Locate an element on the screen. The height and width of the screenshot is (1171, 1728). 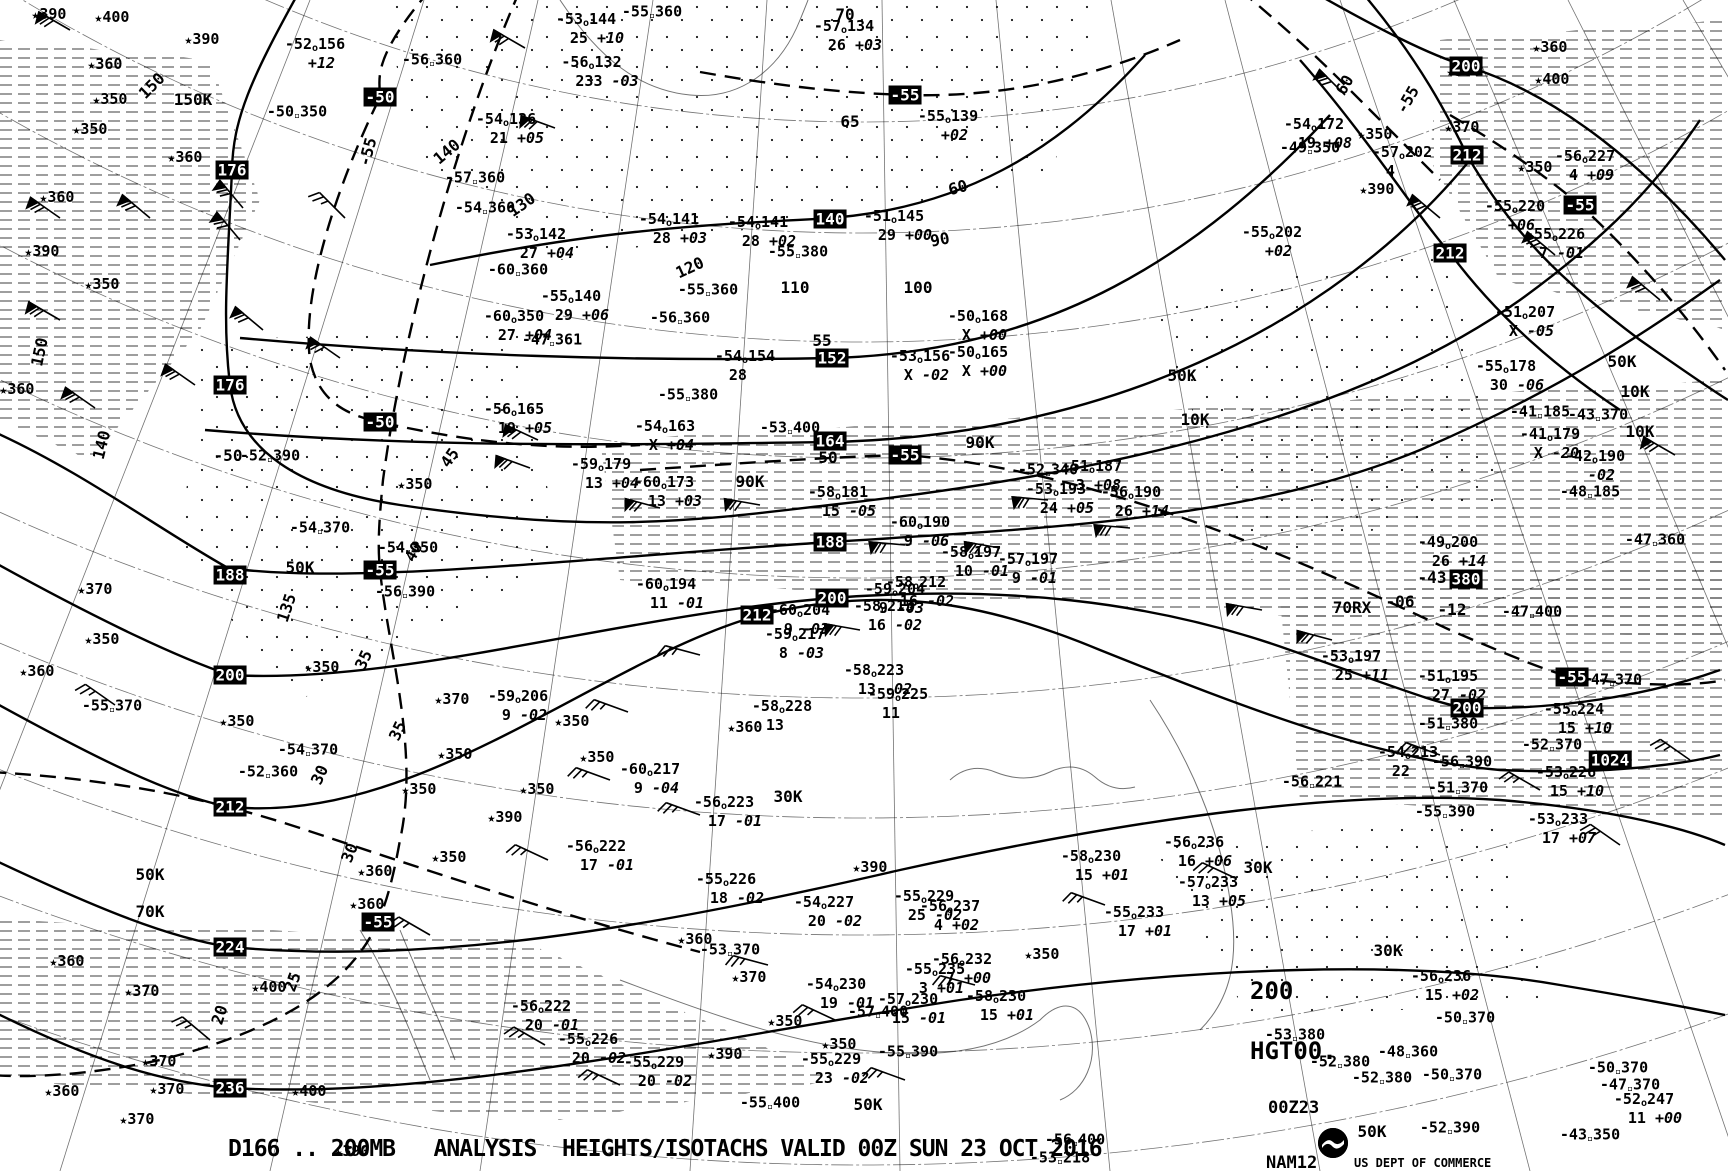
station-plot: -58o215 16 -02 is located at coordinates (888, 615).